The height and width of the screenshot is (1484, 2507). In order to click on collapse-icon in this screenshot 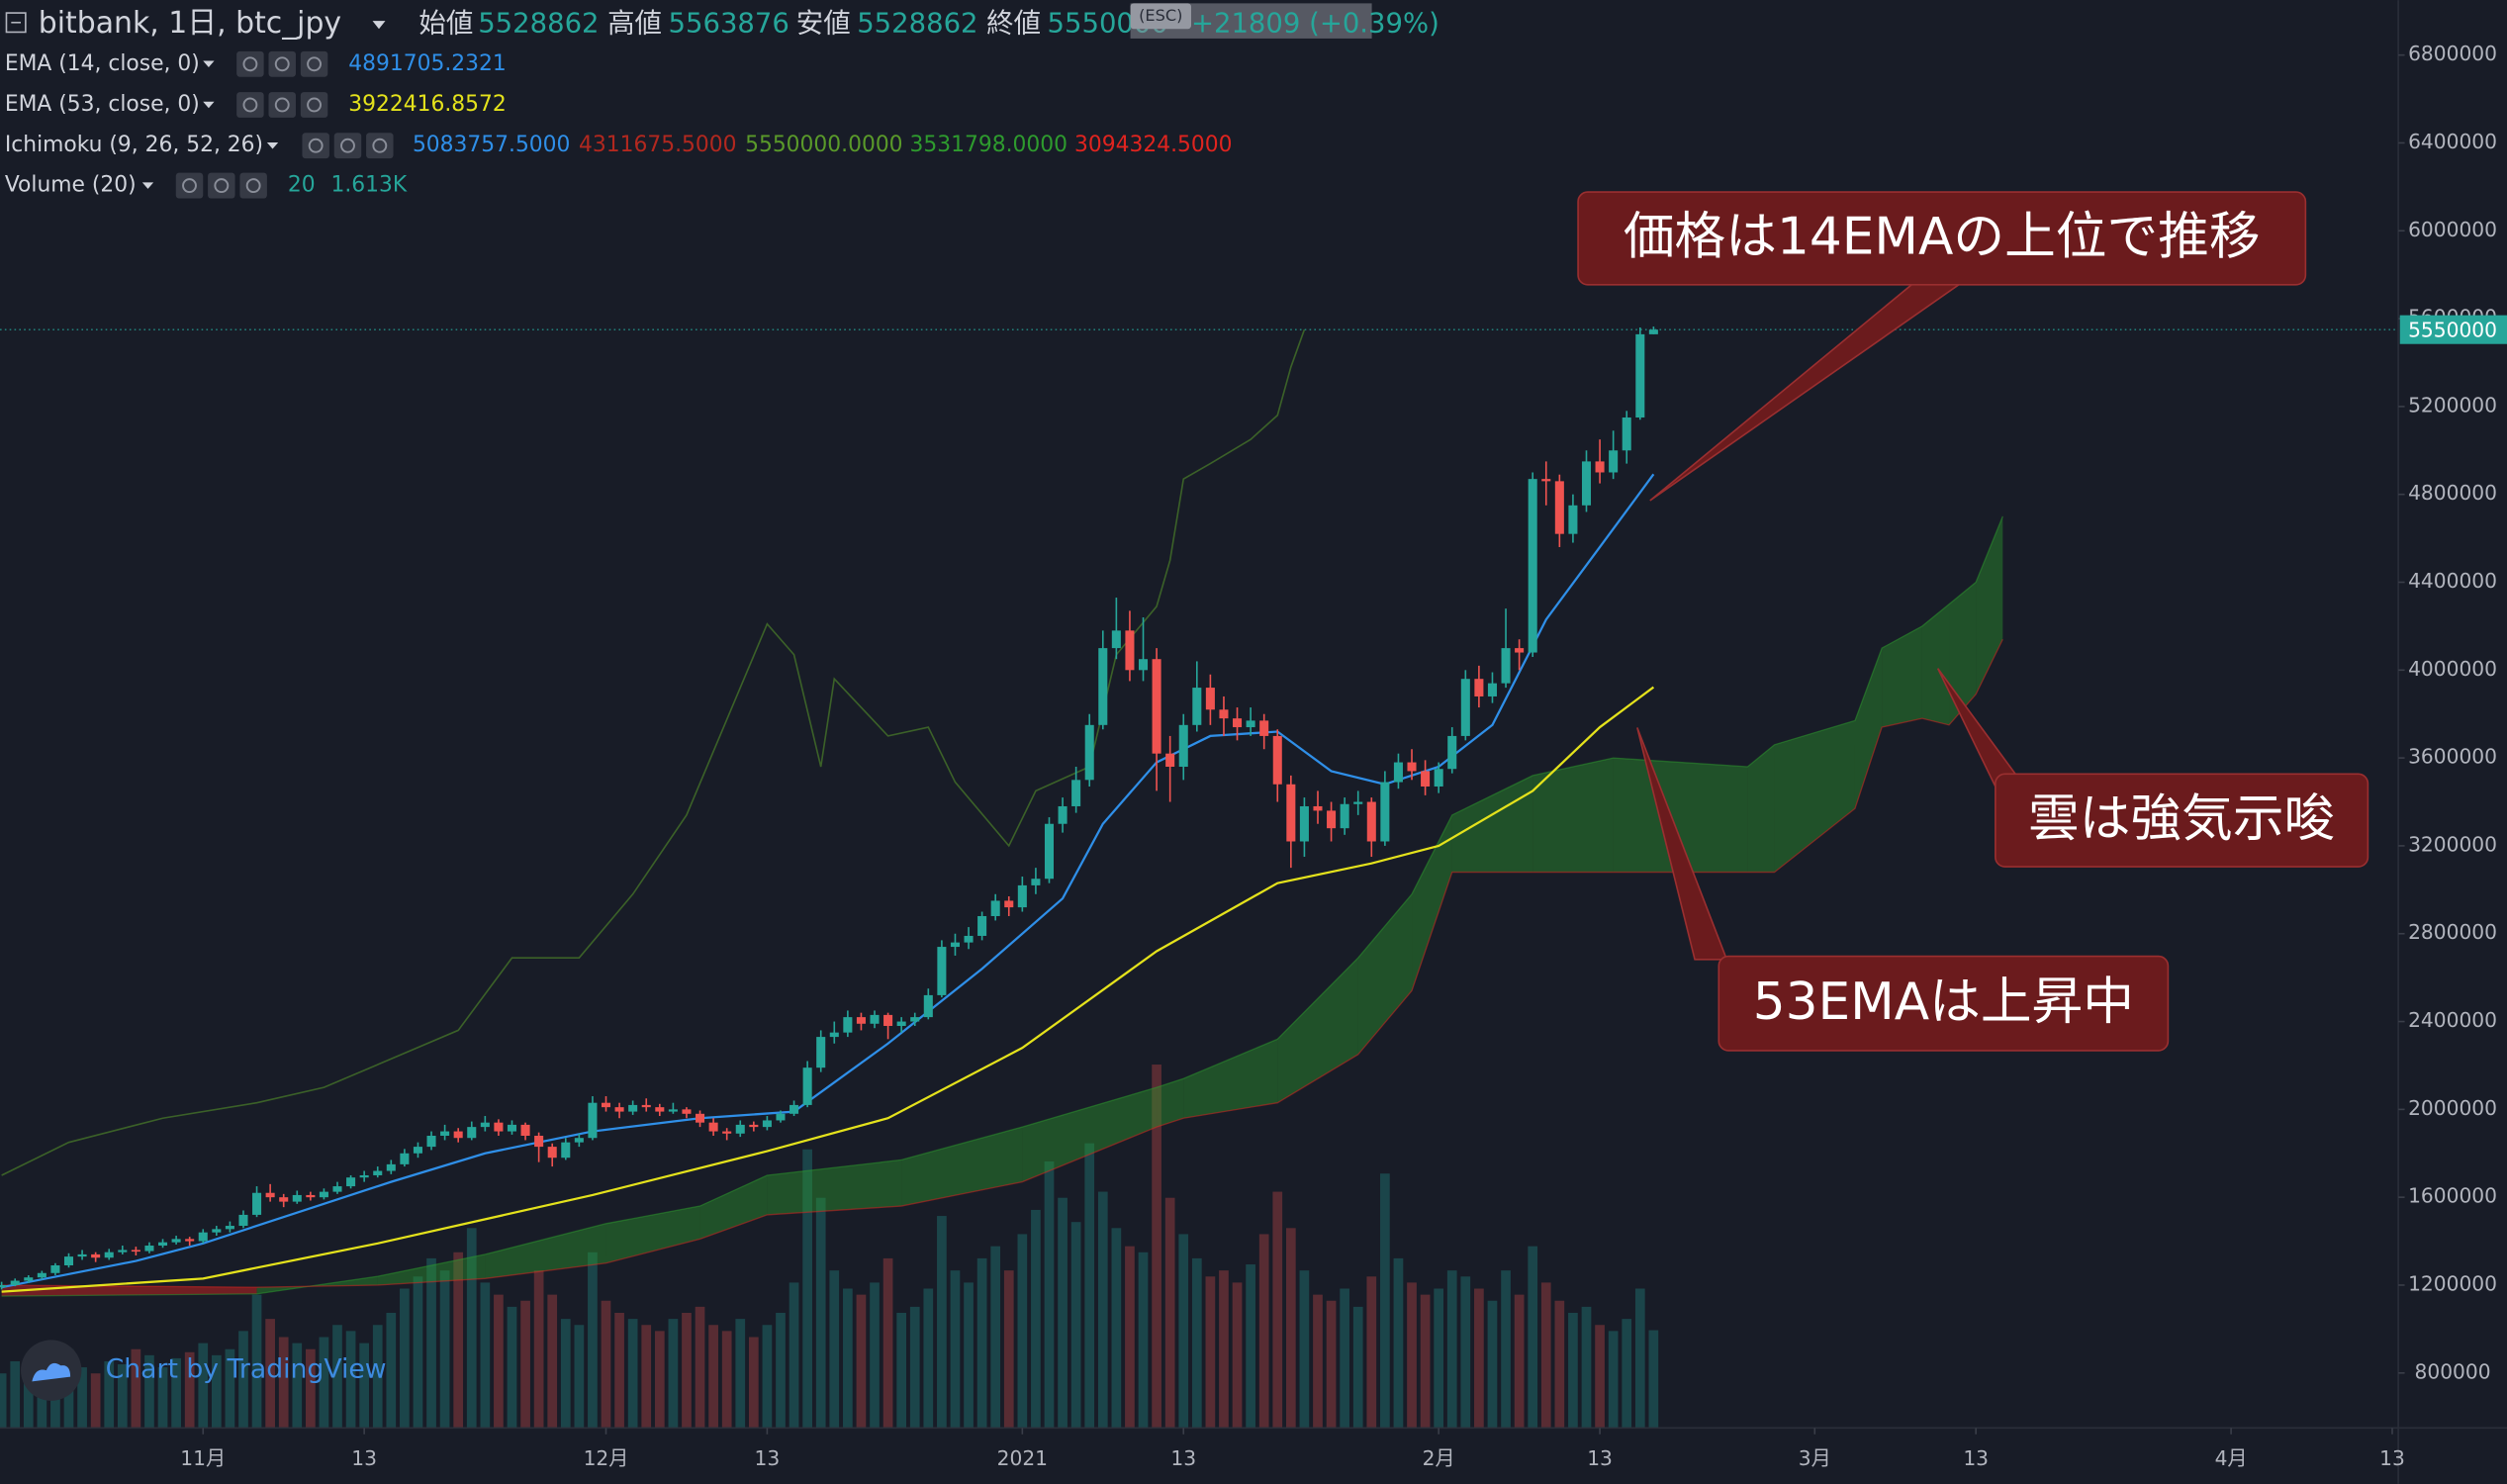, I will do `click(16, 23)`.